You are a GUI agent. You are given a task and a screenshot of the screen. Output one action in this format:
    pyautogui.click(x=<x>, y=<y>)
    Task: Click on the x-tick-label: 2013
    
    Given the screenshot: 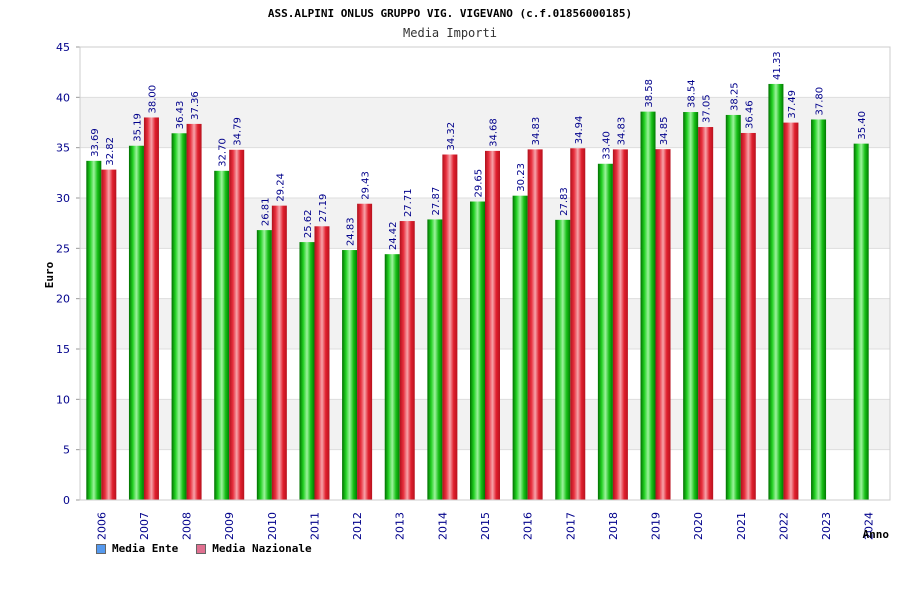 What is the action you would take?
    pyautogui.click(x=400, y=526)
    